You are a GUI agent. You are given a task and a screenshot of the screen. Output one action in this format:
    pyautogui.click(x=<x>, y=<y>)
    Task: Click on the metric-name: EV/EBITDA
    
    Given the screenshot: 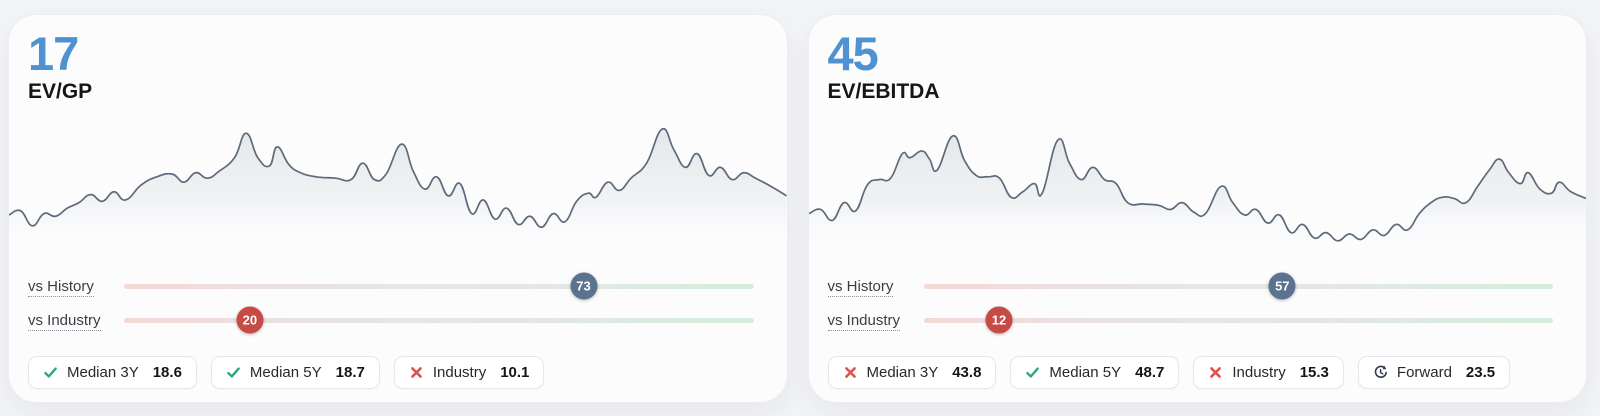 What is the action you would take?
    pyautogui.click(x=883, y=91)
    